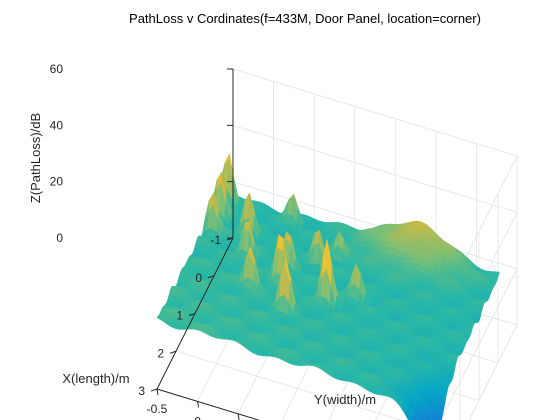 This screenshot has width=560, height=420. What do you see at coordinates (179, 316) in the screenshot?
I see `x-tick-label: 1` at bounding box center [179, 316].